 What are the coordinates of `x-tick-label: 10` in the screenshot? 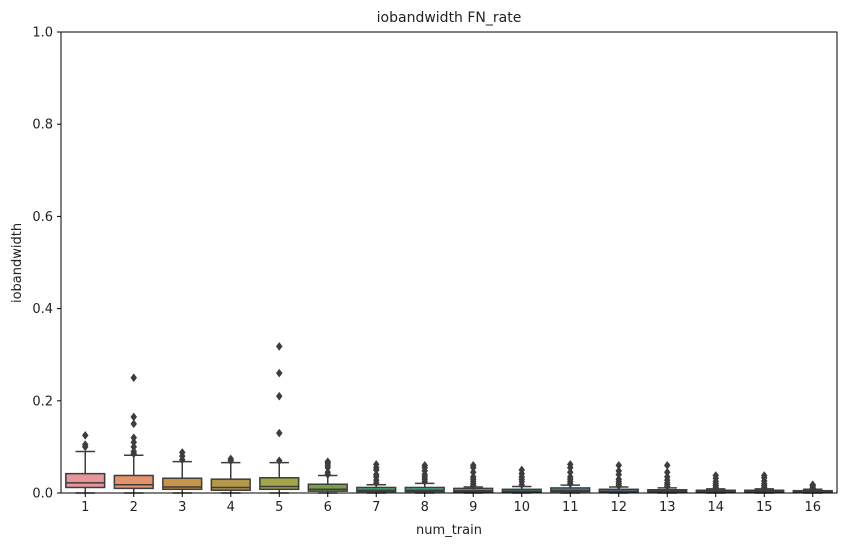 It's located at (521, 507).